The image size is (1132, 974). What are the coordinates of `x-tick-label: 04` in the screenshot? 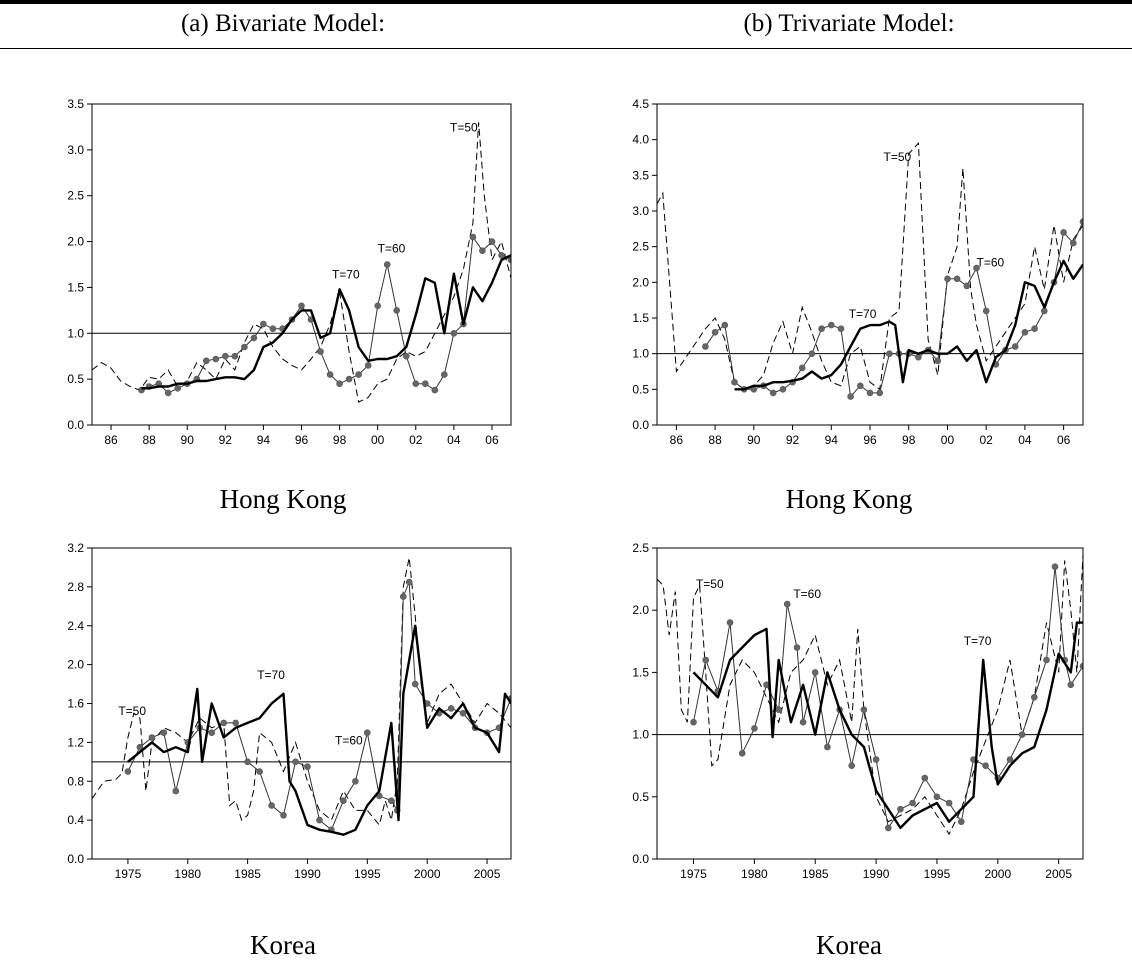 It's located at (1025, 440).